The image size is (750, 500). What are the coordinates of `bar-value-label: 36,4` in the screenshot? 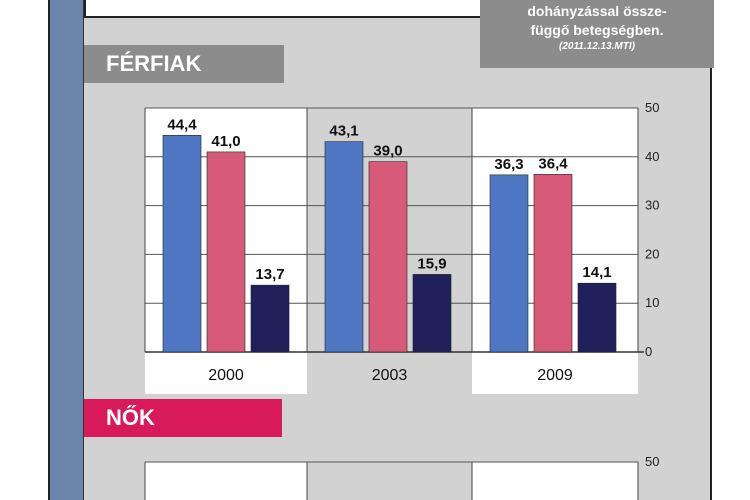 It's located at (553, 163).